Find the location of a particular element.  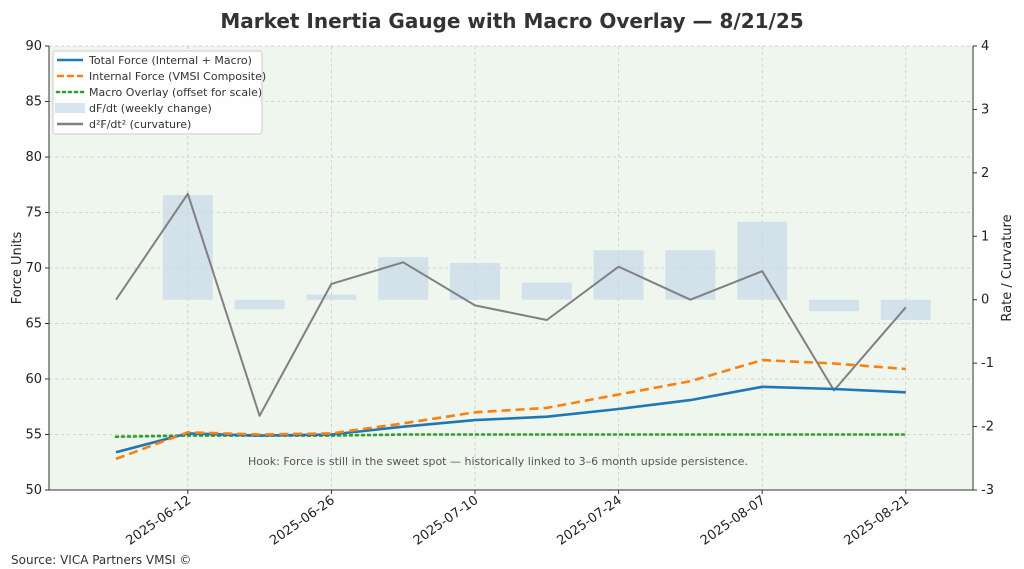

x-tick-label: 2025-07-24 is located at coordinates (589, 521).